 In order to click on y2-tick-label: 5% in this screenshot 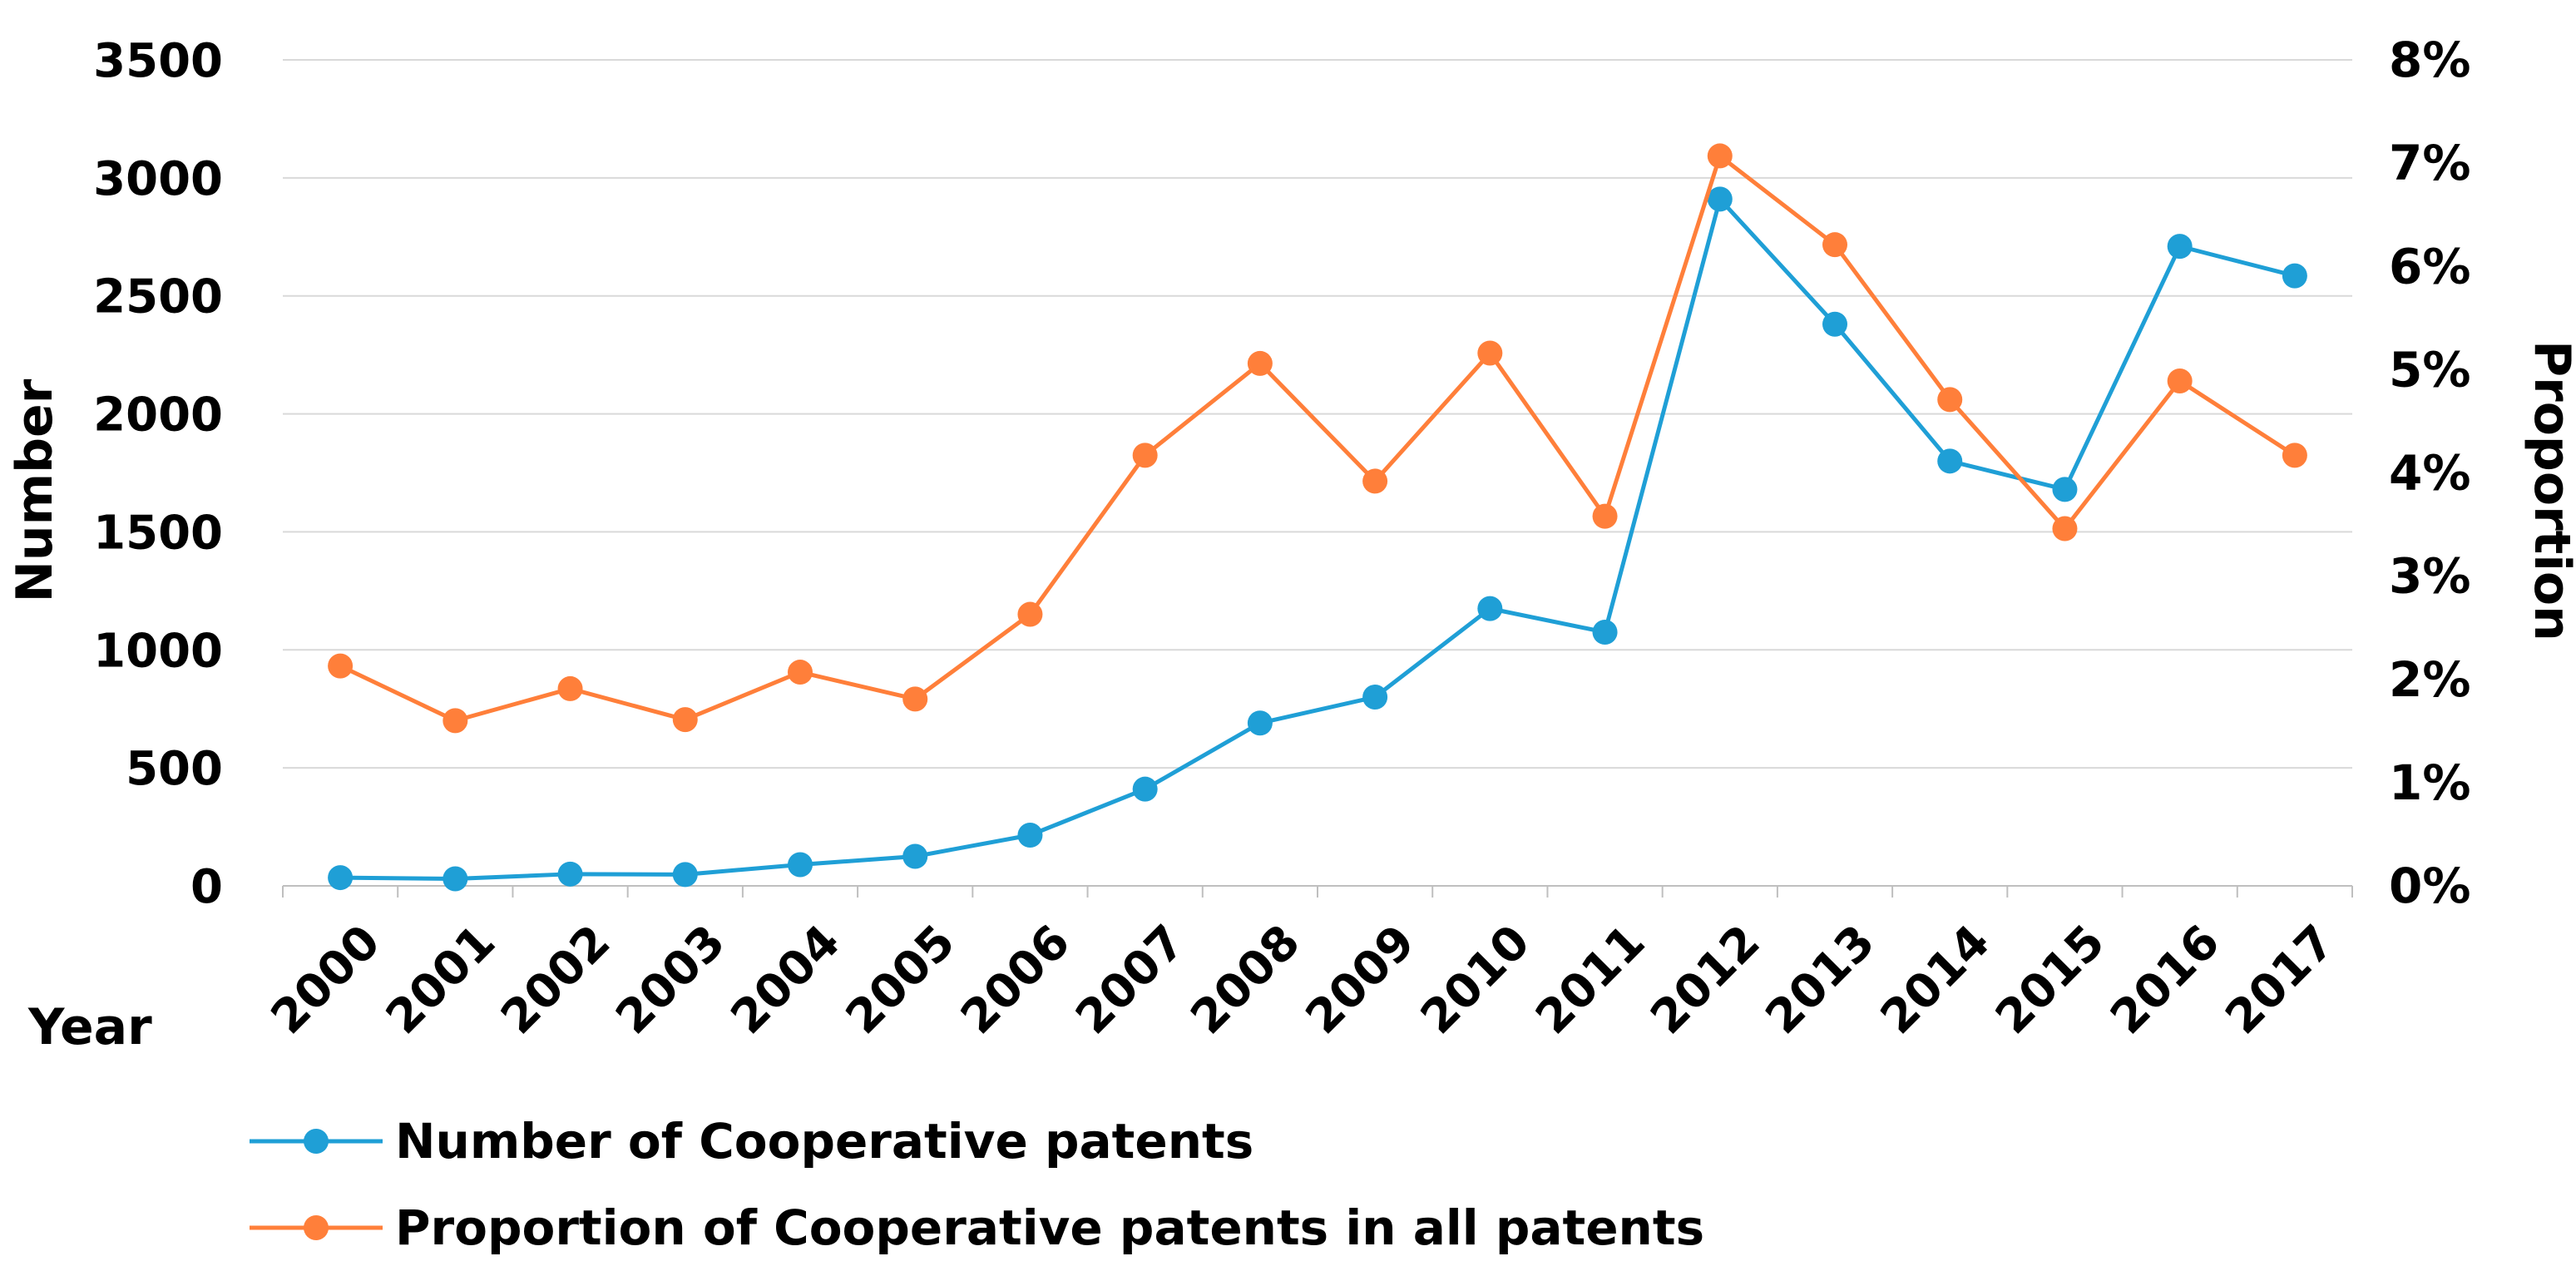, I will do `click(2429, 369)`.